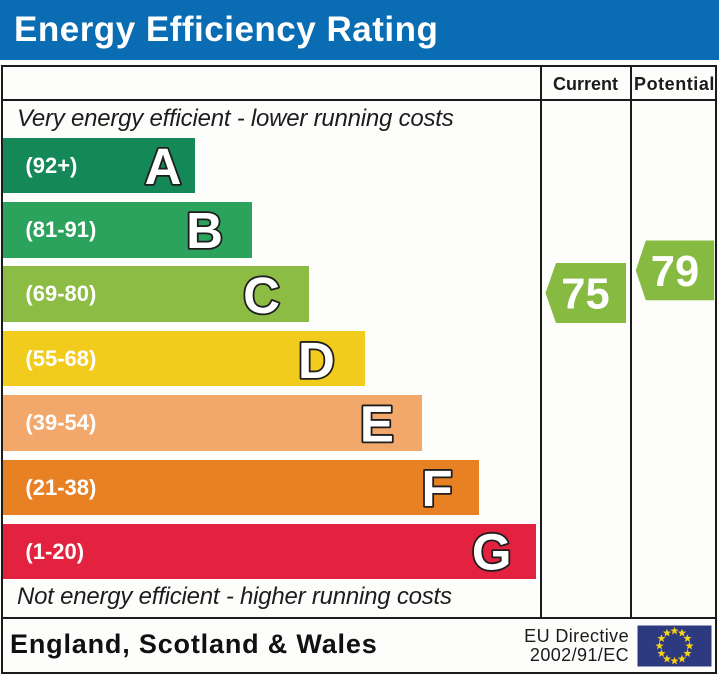 The height and width of the screenshot is (675, 719). I want to click on svg-text: G, so click(492, 551).